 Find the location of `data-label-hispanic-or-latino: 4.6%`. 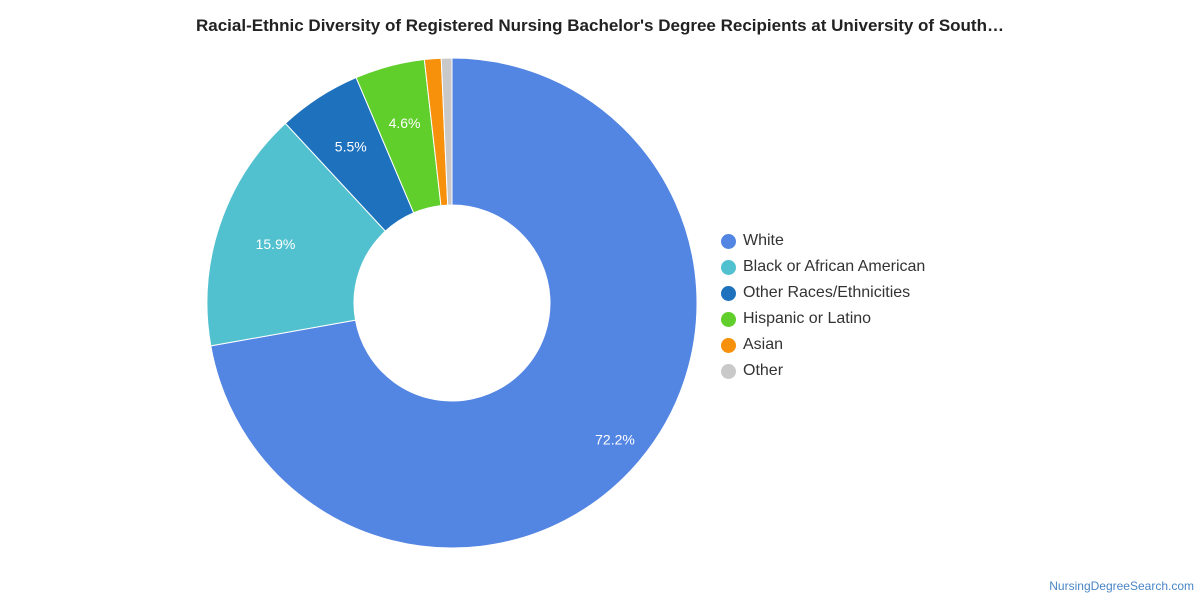

data-label-hispanic-or-latino: 4.6% is located at coordinates (405, 123).